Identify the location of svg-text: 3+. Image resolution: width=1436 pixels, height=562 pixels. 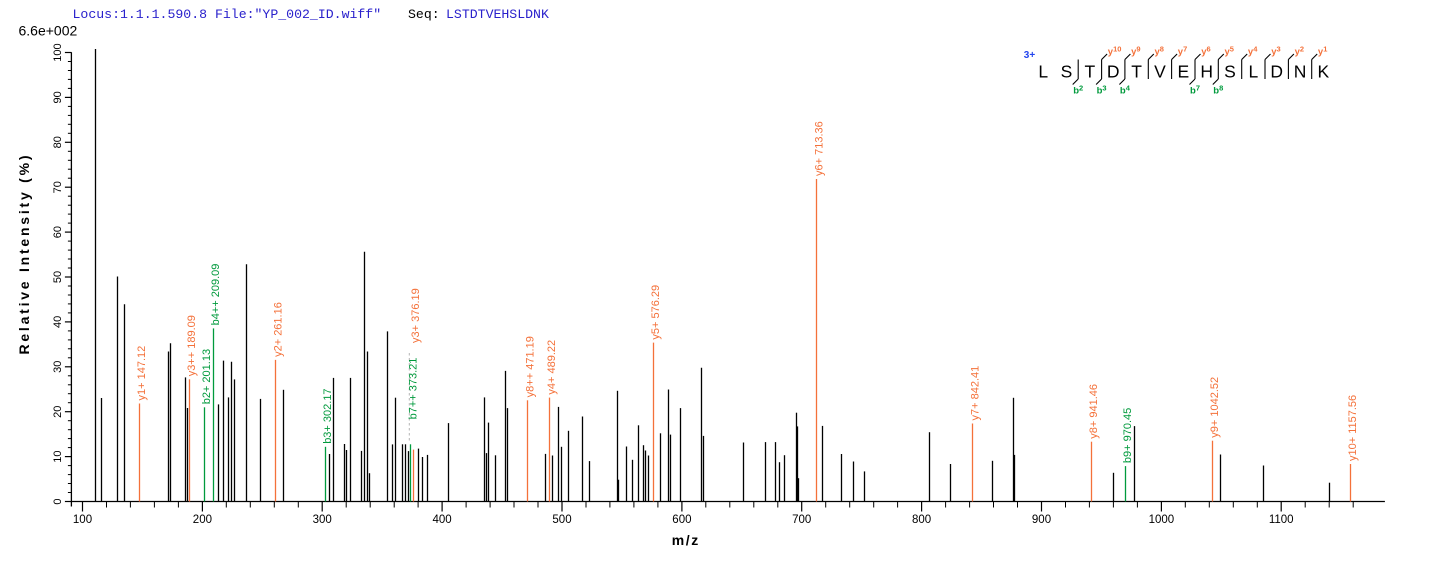
(1030, 55).